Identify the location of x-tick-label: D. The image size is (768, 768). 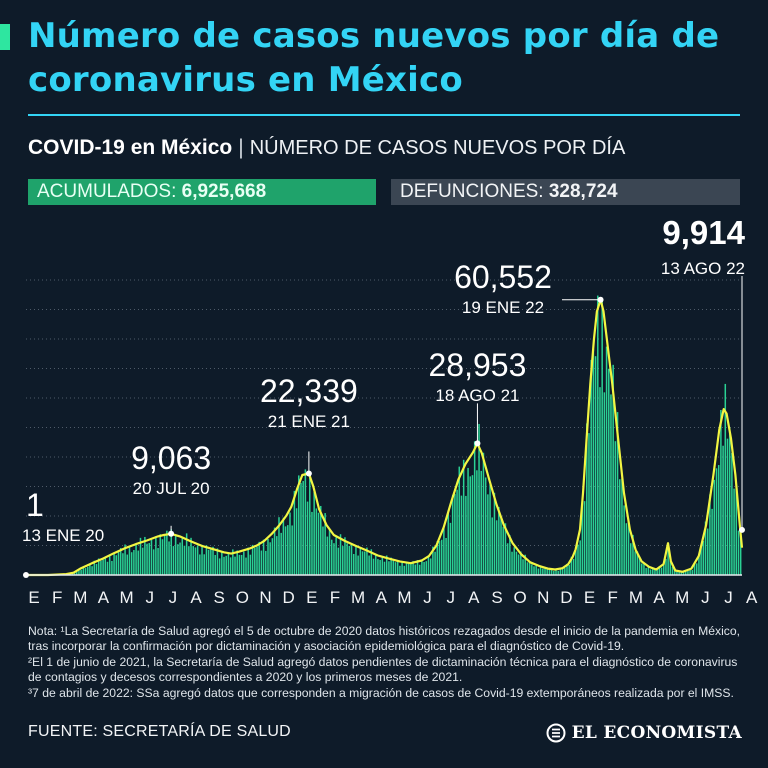
(566, 597).